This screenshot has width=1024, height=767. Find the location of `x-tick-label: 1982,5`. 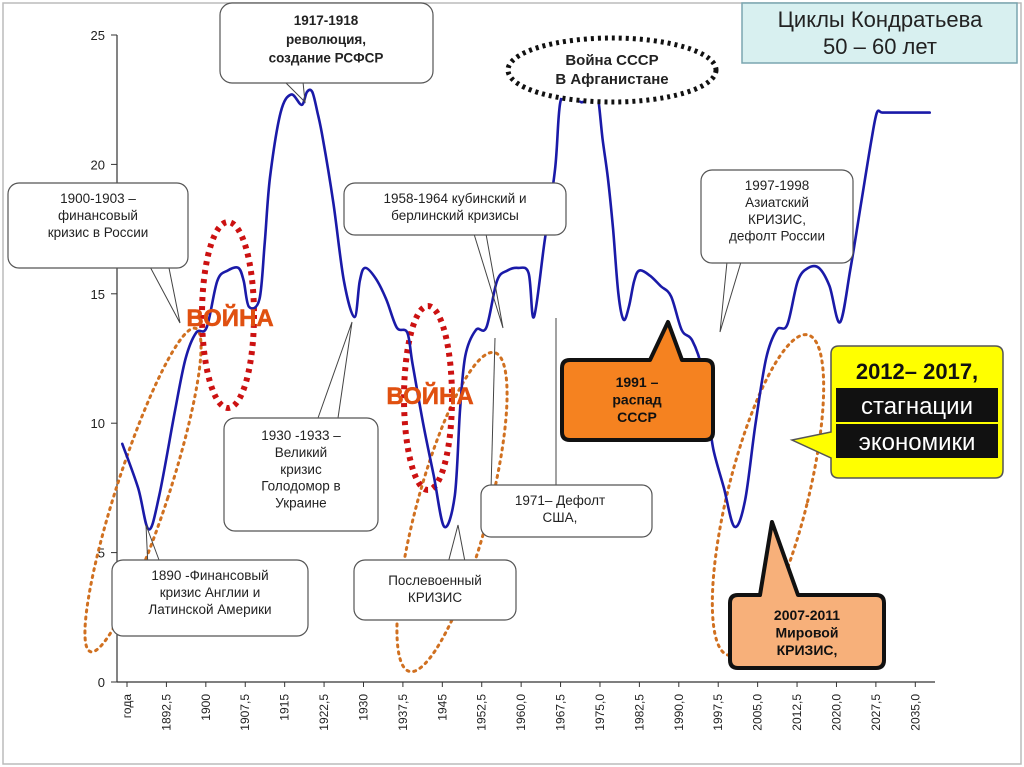

x-tick-label: 1982,5 is located at coordinates (639, 712).